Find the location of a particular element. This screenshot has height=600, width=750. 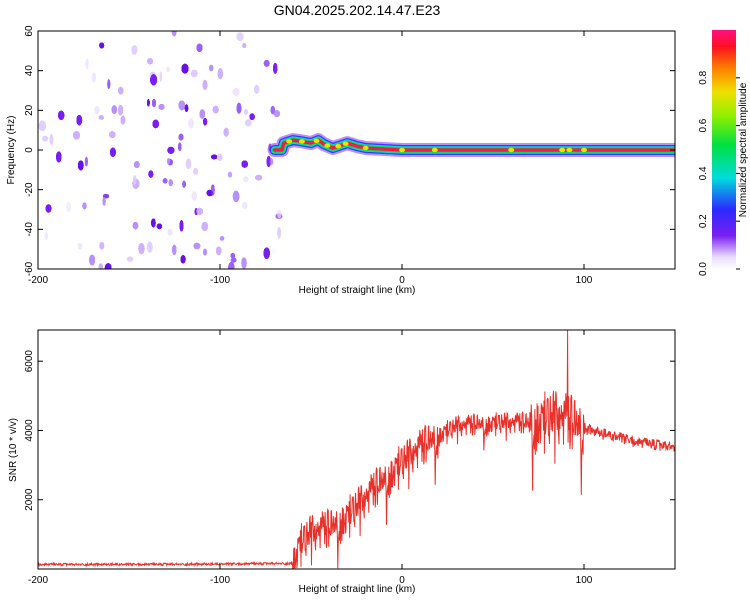

snr-x-tick-label: -100 is located at coordinates (220, 580).